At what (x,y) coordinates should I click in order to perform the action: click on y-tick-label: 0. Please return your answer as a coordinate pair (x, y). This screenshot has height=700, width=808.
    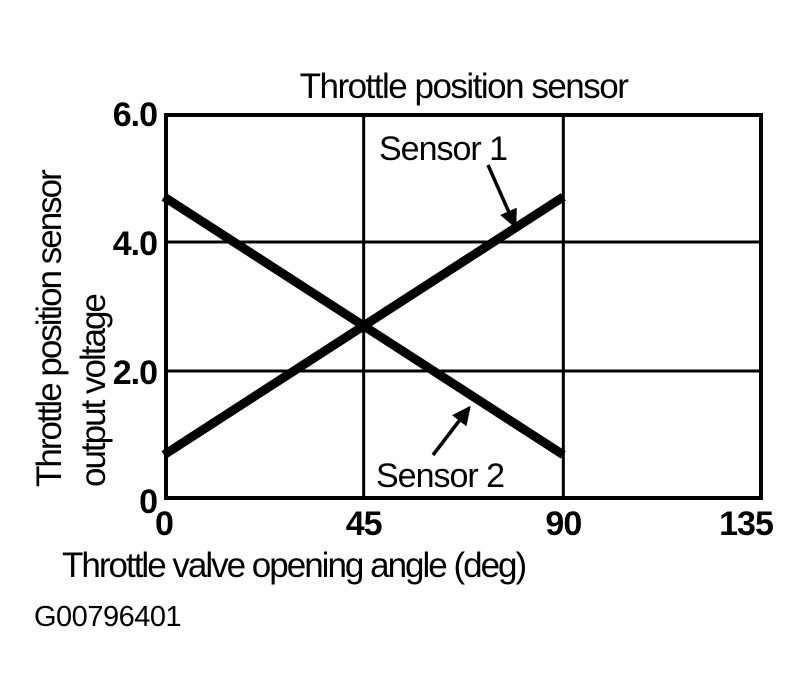
    Looking at the image, I should click on (148, 502).